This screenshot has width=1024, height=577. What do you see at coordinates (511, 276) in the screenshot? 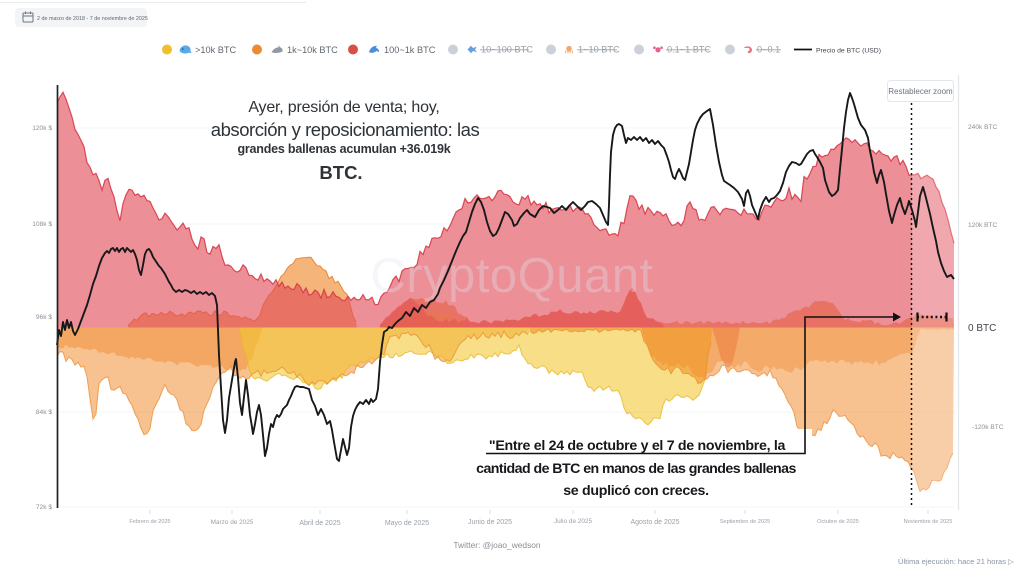
I see `svg-text: CryptoQuant` at bounding box center [511, 276].